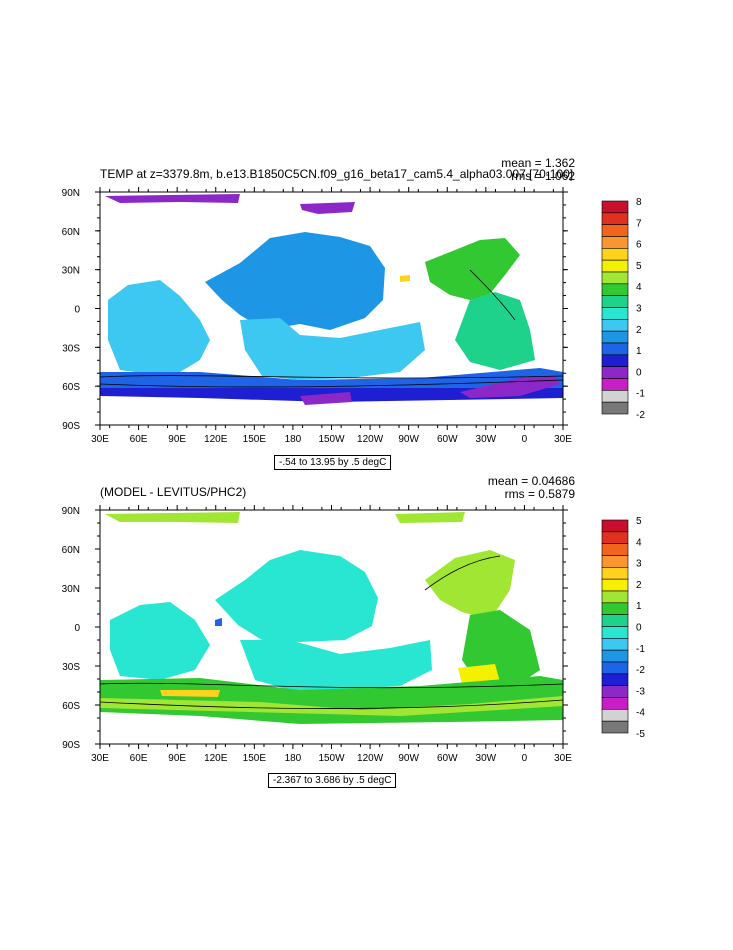 Image resolution: width=733 pixels, height=950 pixels. I want to click on y-tick-label: 60S, so click(71, 706).